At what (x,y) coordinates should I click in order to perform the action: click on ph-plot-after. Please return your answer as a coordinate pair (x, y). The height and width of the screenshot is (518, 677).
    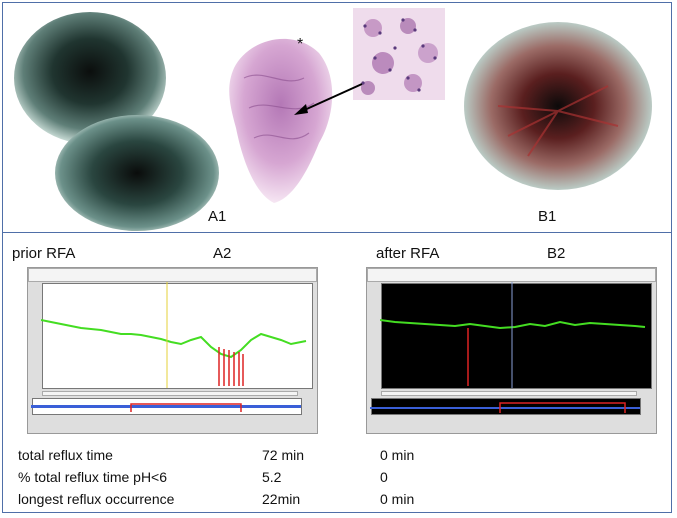
    Looking at the image, I should click on (516, 336).